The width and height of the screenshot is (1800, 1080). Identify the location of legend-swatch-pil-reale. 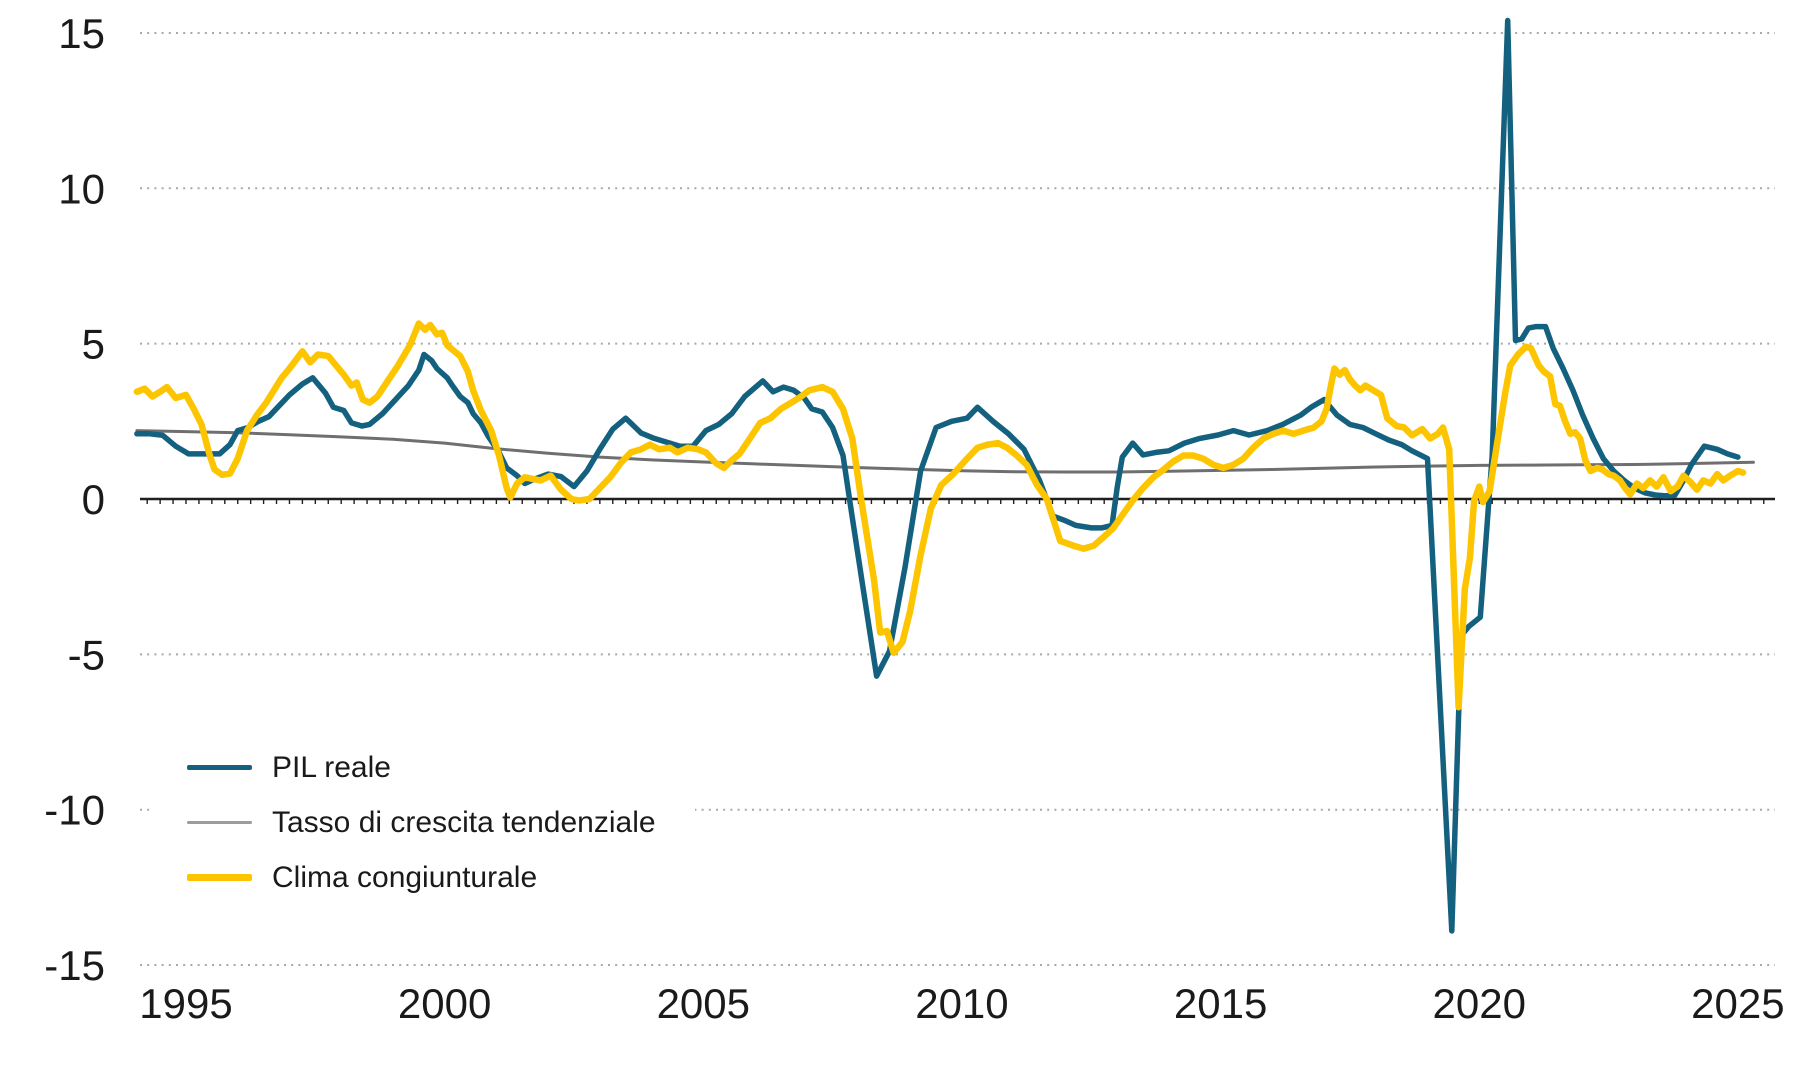
(219, 767).